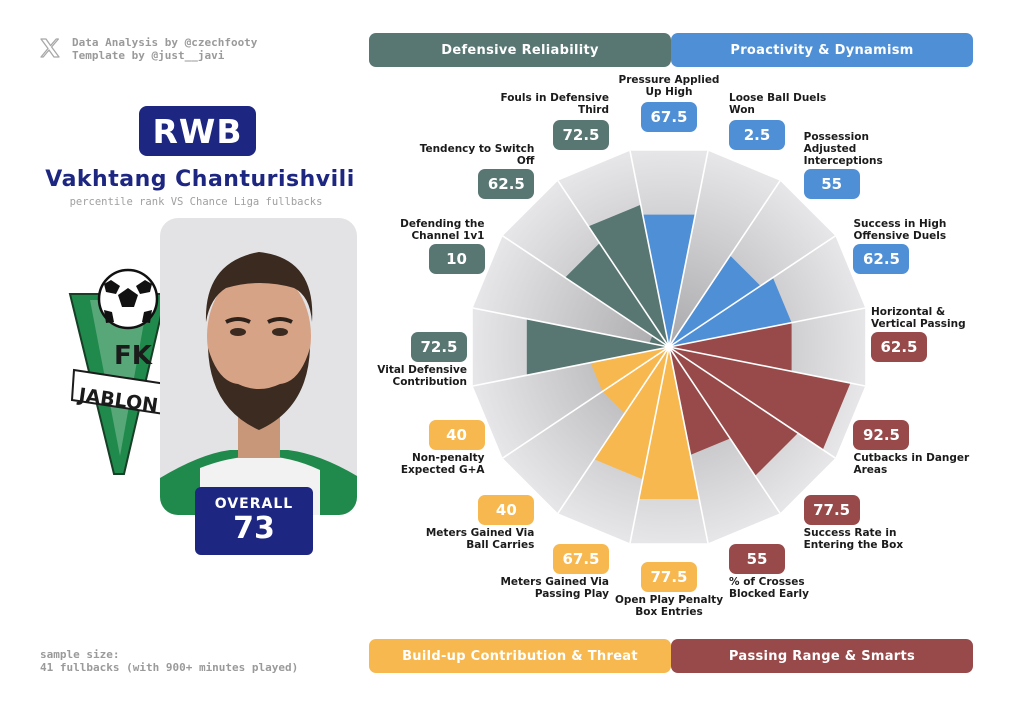 This screenshot has height=703, width=1024. Describe the element at coordinates (118, 371) in the screenshot. I see `club-logo-icon: FK JABLON` at that location.